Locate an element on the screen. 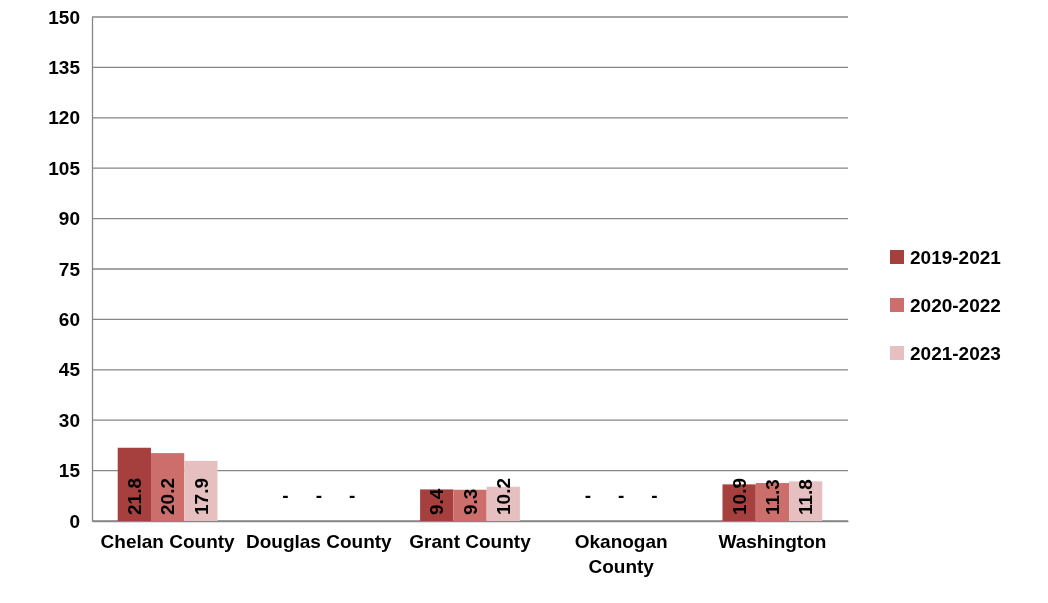 Image resolution: width=1048 pixels, height=603 pixels. y-tick-label: 105 is located at coordinates (64, 168).